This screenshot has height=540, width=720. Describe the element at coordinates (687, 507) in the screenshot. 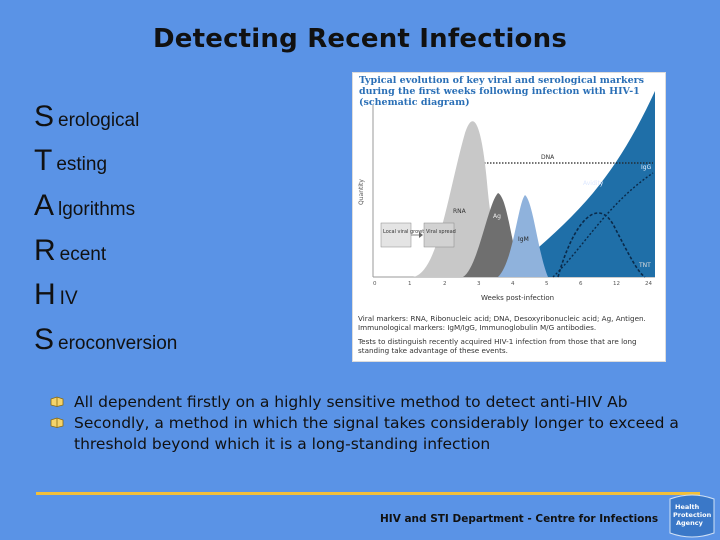

I see `svg-text: Health` at that location.